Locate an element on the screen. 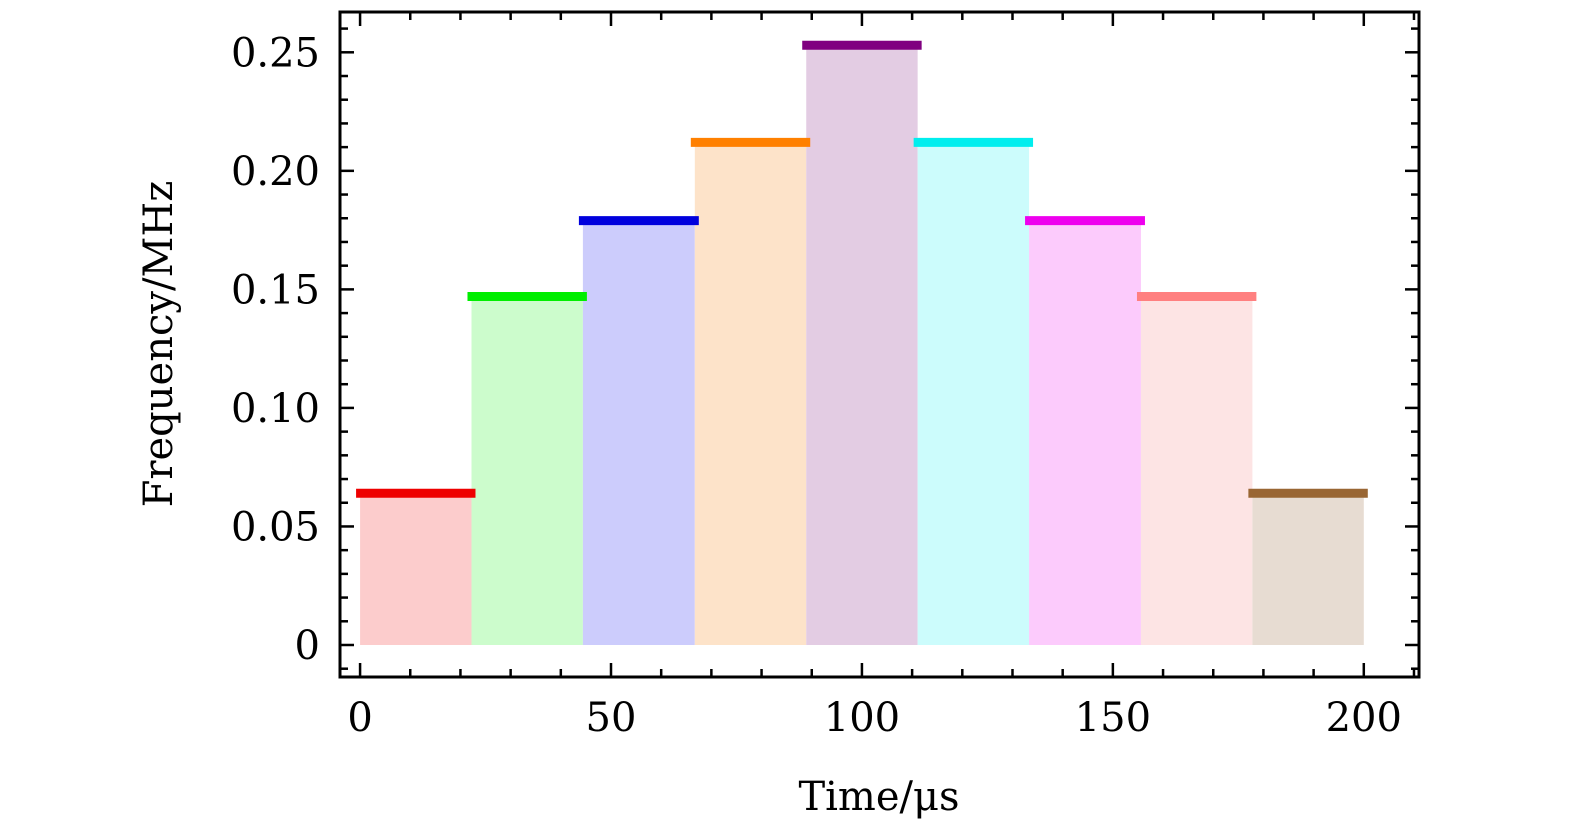 This screenshot has height=837, width=1575. x-axis-title: Time/μs is located at coordinates (878, 797).